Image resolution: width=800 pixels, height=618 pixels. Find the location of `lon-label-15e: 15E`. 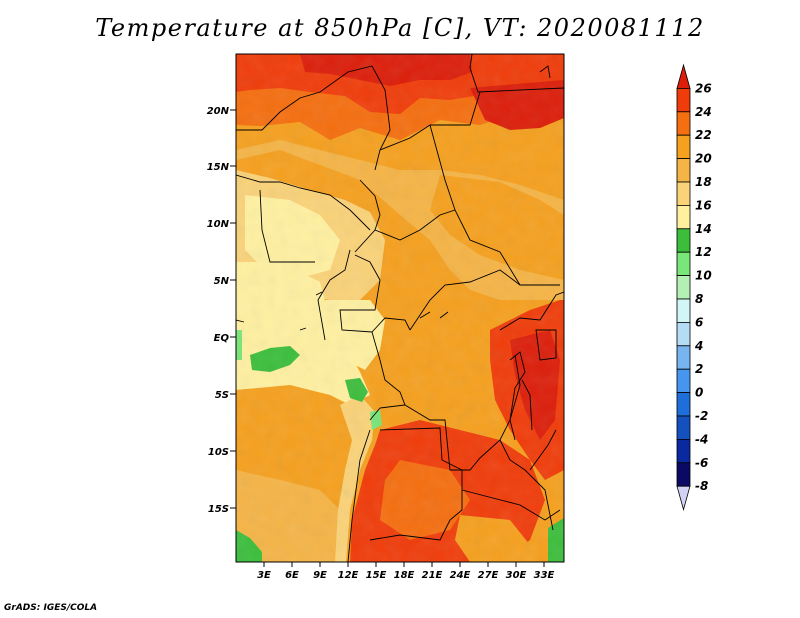

lon-label-15e: 15E is located at coordinates (376, 575).